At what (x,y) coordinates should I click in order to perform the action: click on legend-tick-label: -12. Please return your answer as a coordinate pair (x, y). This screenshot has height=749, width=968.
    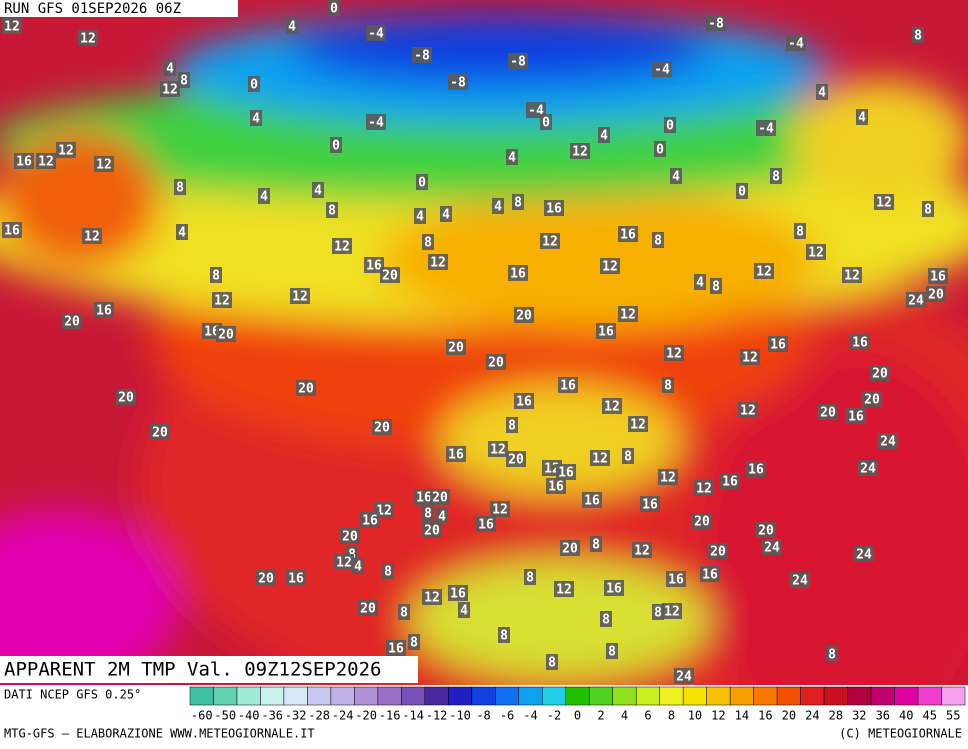
    Looking at the image, I should click on (437, 716).